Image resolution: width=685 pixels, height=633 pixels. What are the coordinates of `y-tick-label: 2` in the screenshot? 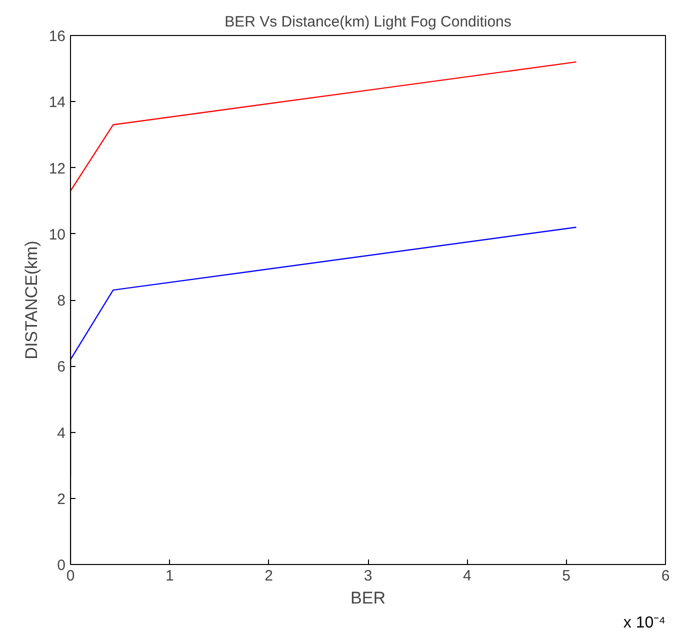 It's located at (61, 499).